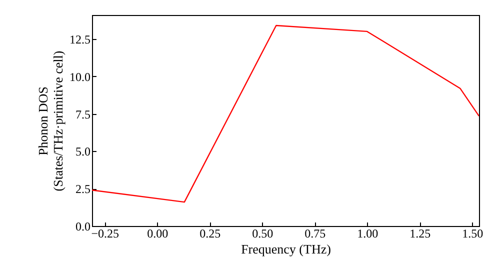 The image size is (500, 280). Describe the element at coordinates (51, 121) in the screenshot. I see `y-axis-title: Phonon DOS (States/THz·primitive cell)` at that location.